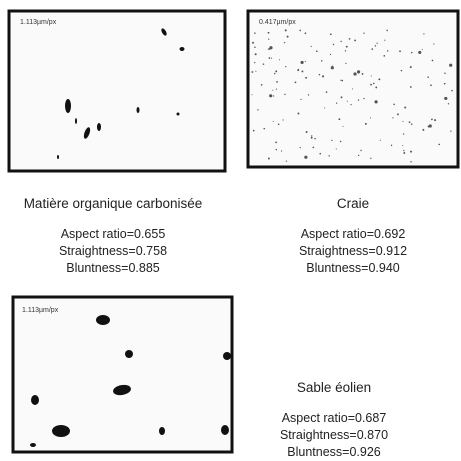 This screenshot has width=461, height=461. Describe the element at coordinates (334, 418) in the screenshot. I see `metric: Aspect ratio=0.687` at that location.